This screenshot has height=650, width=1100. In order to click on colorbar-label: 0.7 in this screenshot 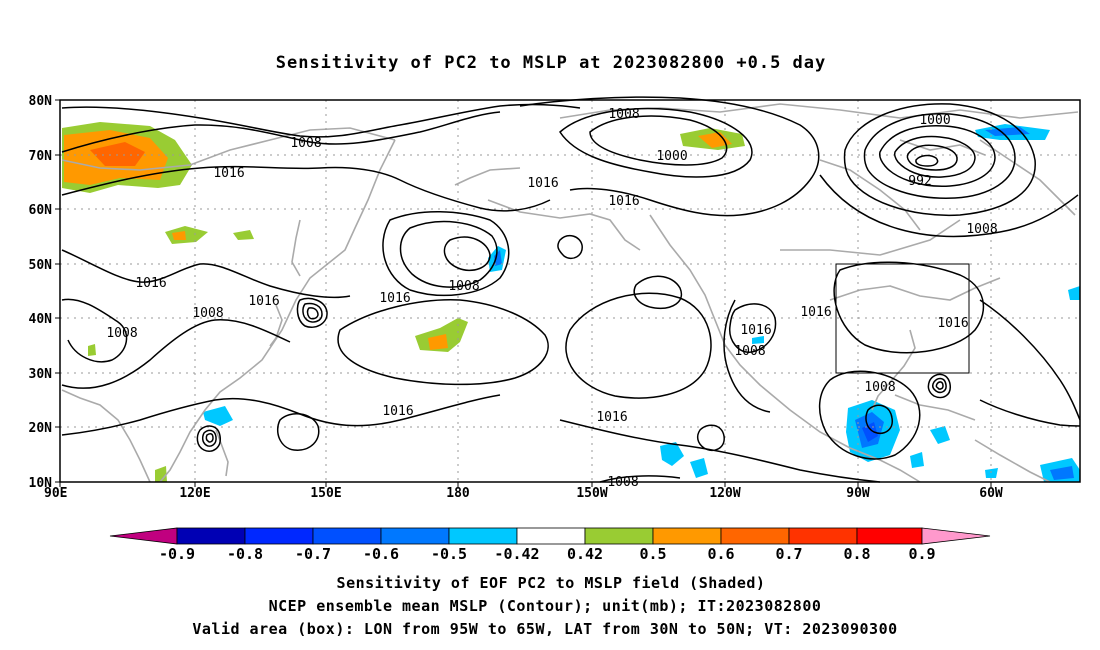, I will do `click(788, 554)`.